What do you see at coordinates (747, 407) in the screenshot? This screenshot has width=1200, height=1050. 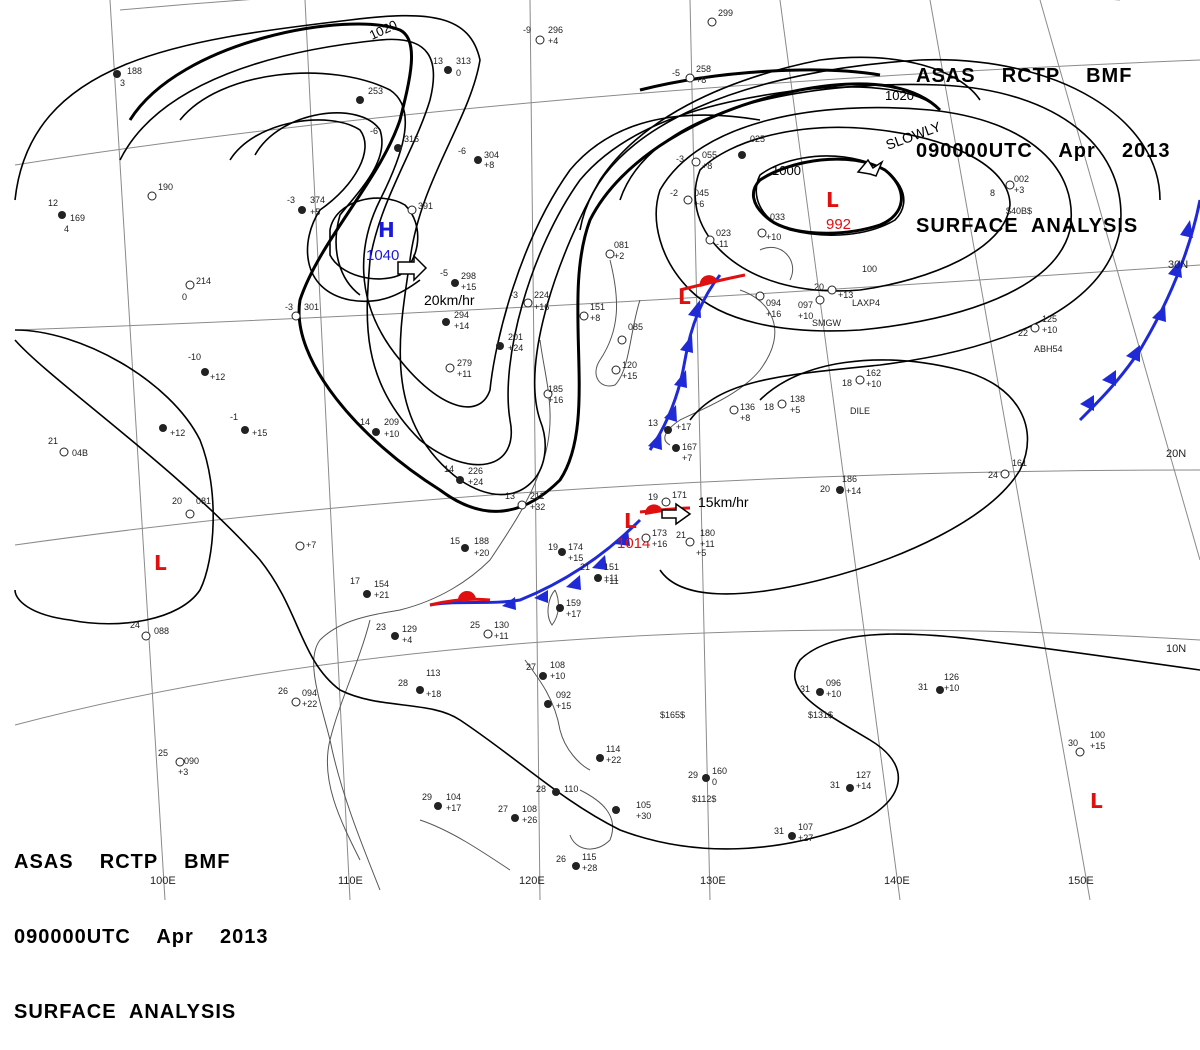 I see `svg-text: 136` at bounding box center [747, 407].